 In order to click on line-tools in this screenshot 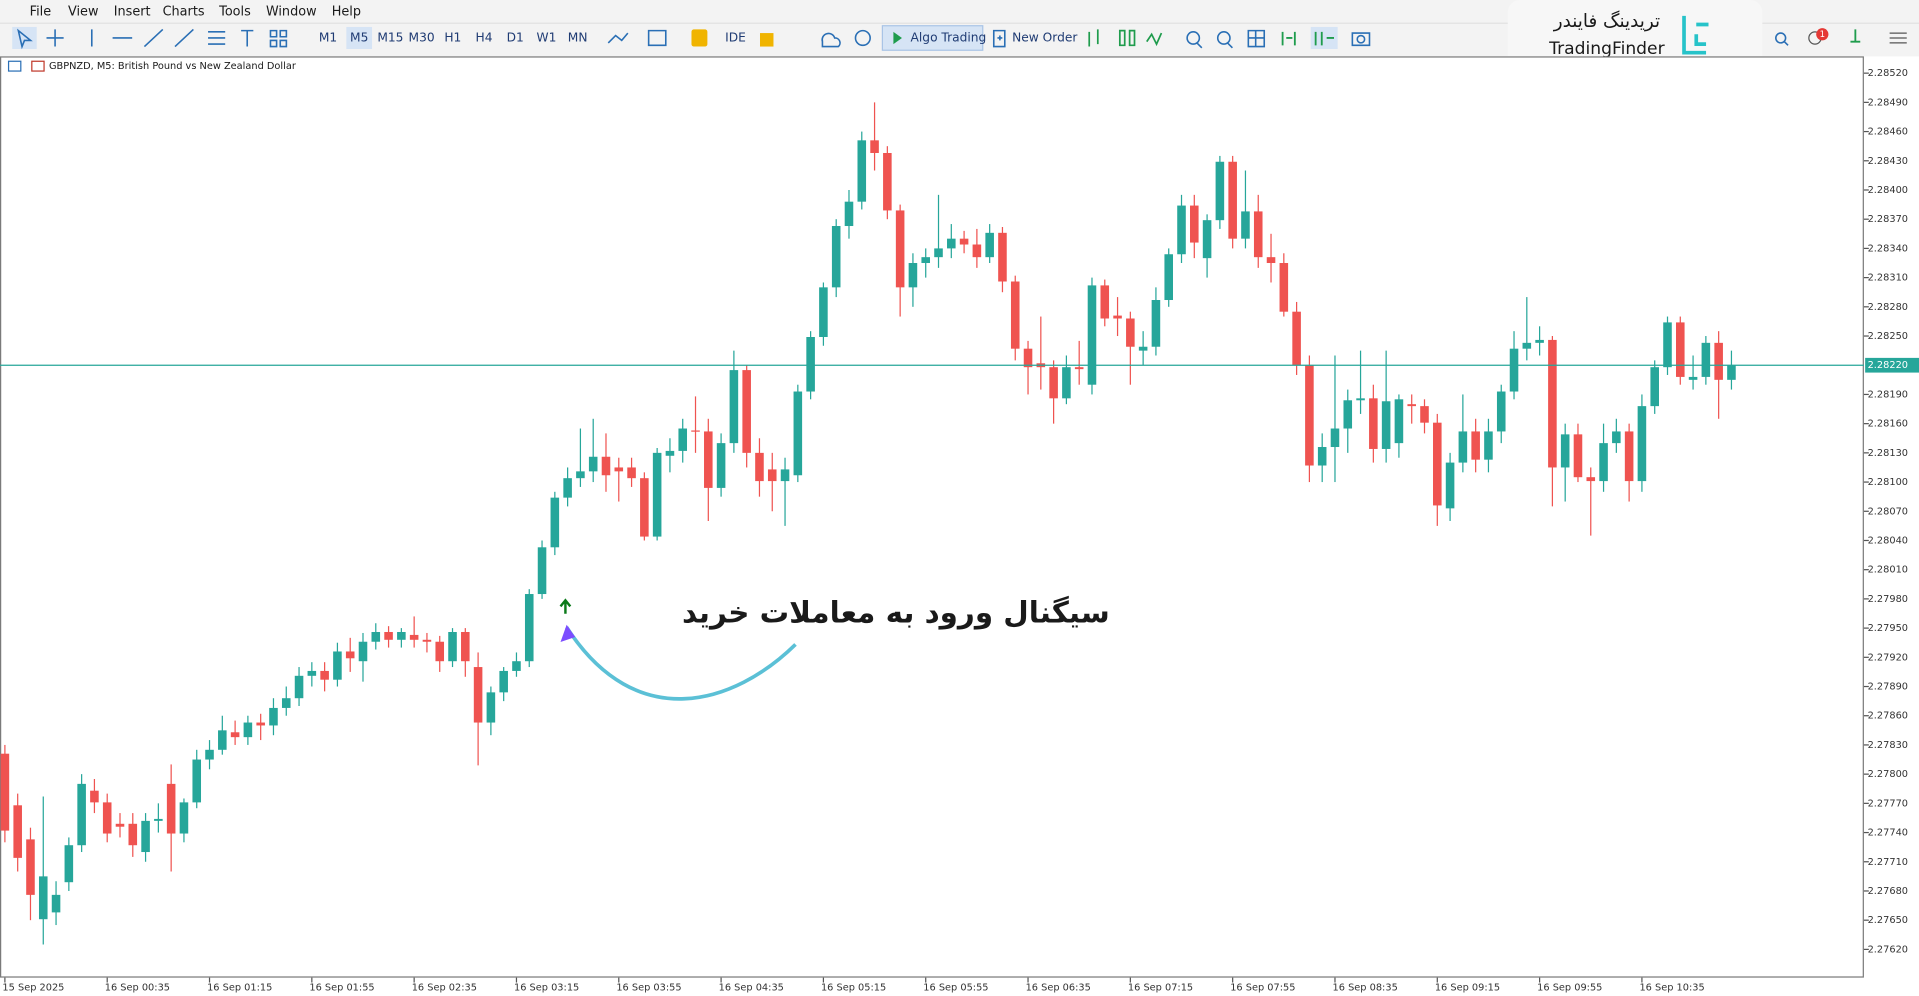, I will do `click(111, 38)`.